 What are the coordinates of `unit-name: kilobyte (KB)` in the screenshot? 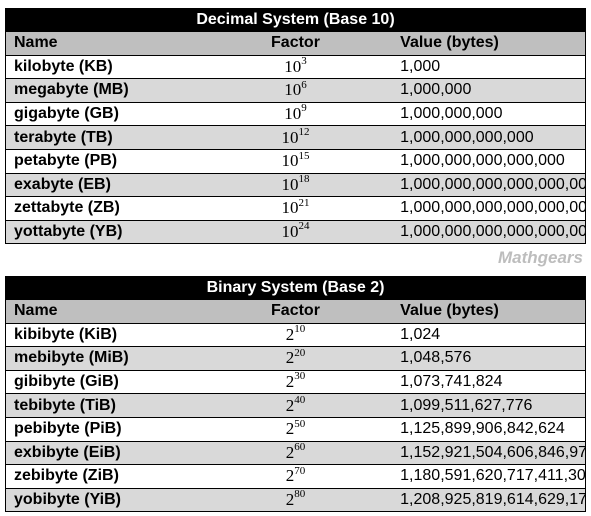 It's located at (101, 67).